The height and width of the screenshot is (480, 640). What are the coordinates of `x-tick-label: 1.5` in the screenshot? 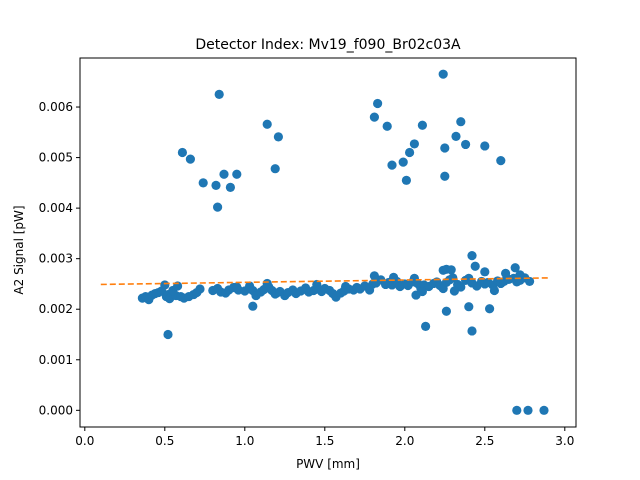 It's located at (324, 441).